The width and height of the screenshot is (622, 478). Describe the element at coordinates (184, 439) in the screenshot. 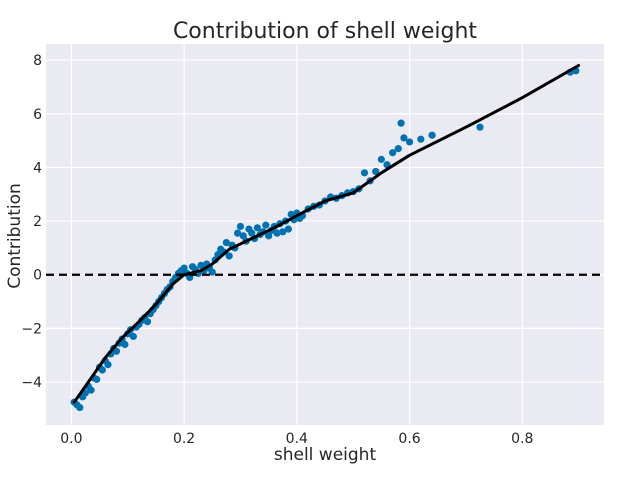

I see `x-tick-label: 0.2` at that location.